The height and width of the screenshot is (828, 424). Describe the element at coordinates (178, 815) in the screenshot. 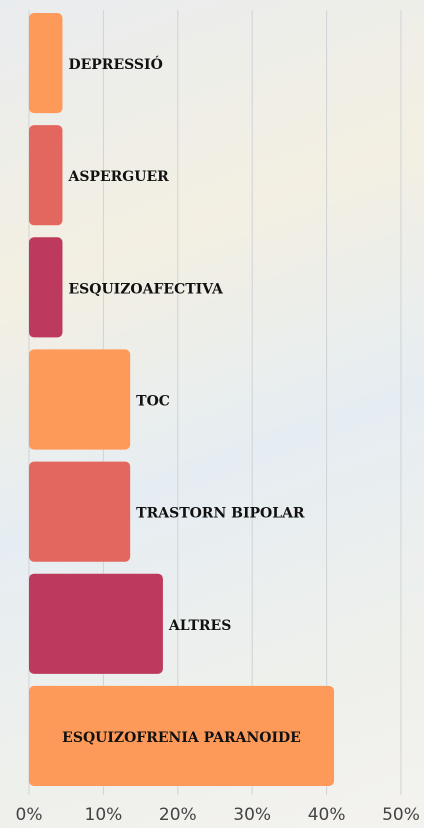

I see `x-tick-label: 20%` at that location.